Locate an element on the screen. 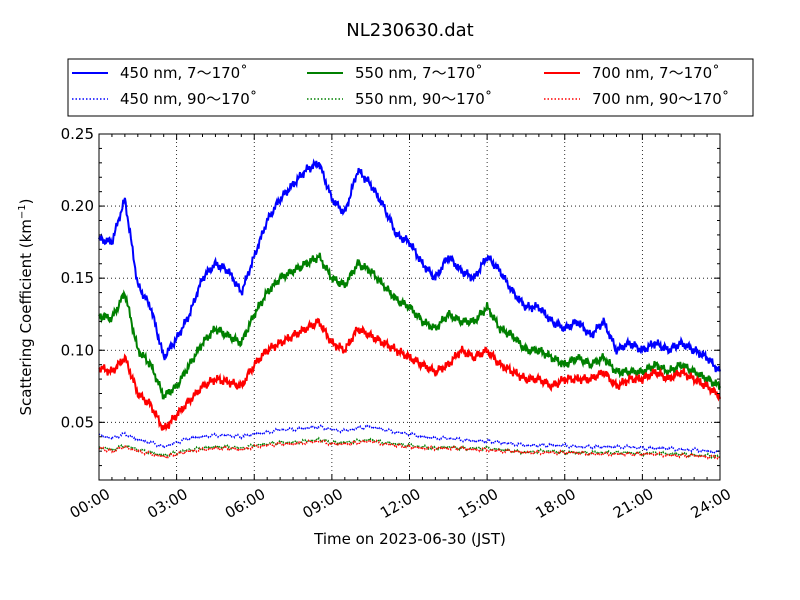  legend-label: 550 nm, 90～170˚ is located at coordinates (423, 99).